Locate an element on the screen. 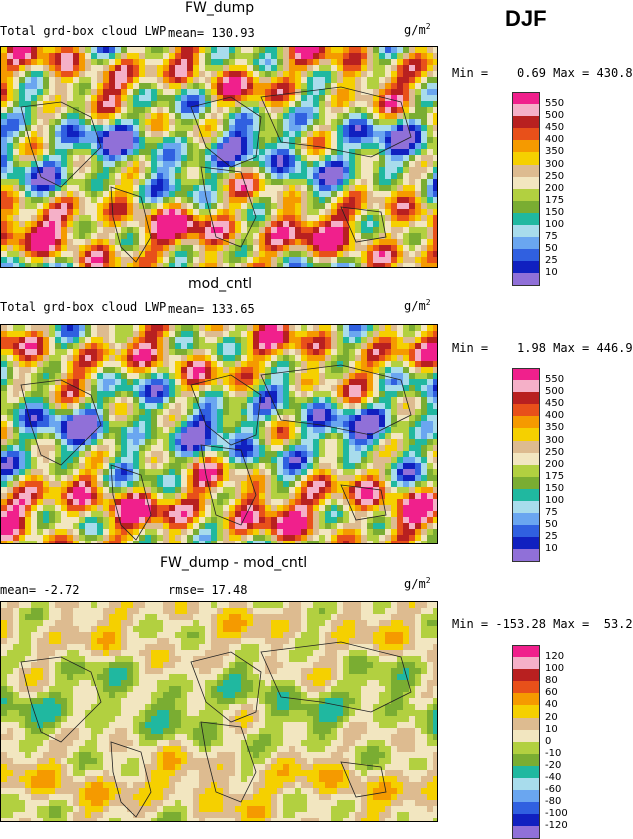 This screenshot has height=839, width=633. legend-entry: 250 is located at coordinates (538, 173).